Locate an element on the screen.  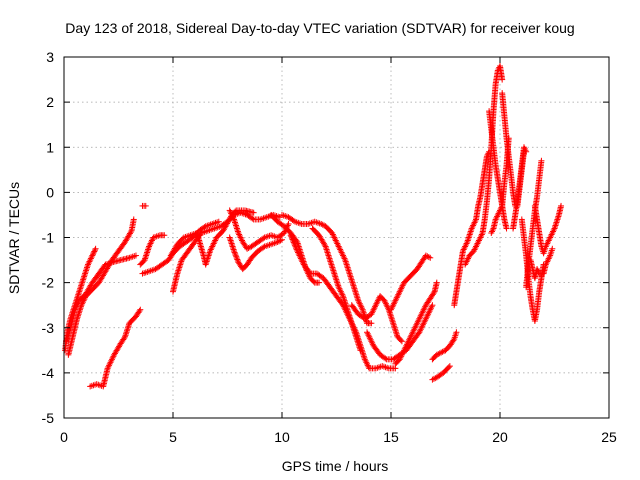
y-axis-label: SDTVAR / TECUs is located at coordinates (14, 238).